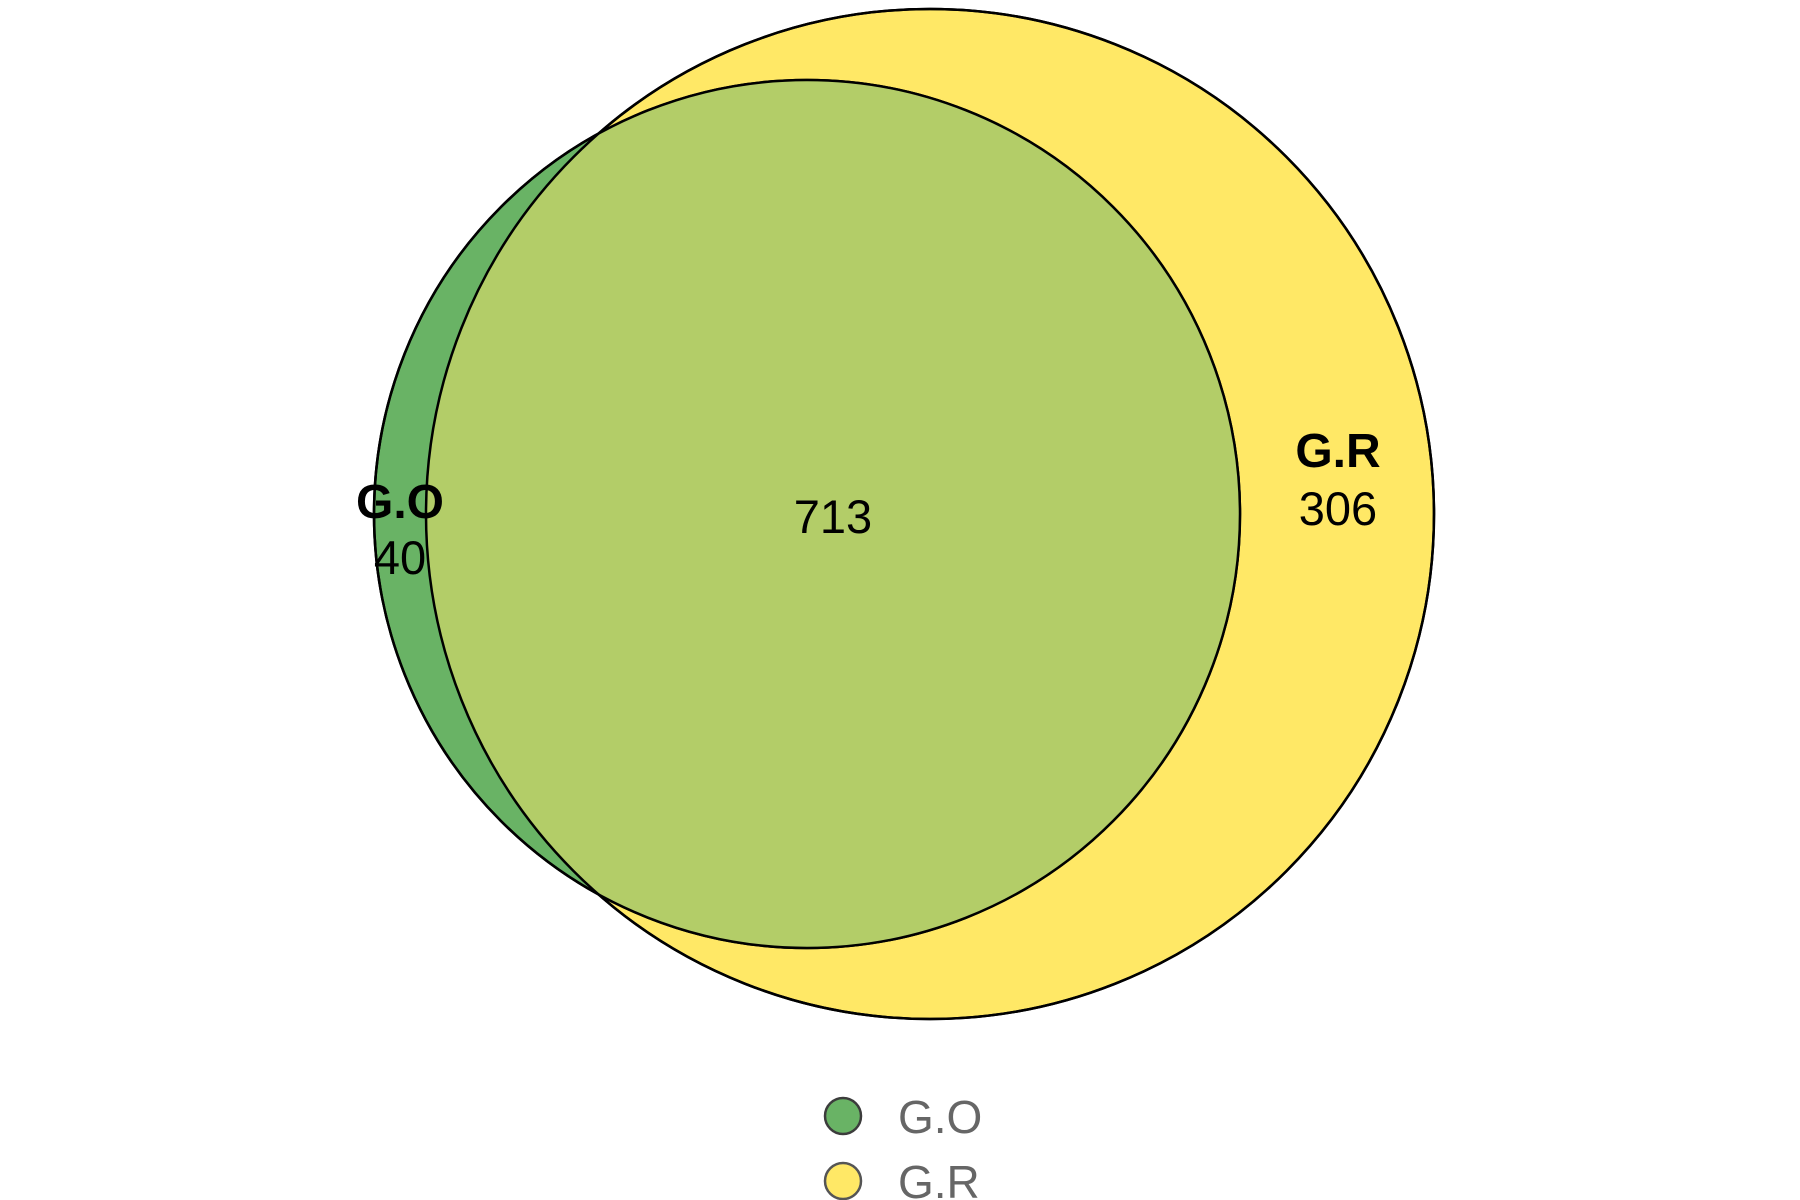 The width and height of the screenshot is (1800, 1200). Describe the element at coordinates (1337, 451) in the screenshot. I see `set-gr-label: G.R` at that location.